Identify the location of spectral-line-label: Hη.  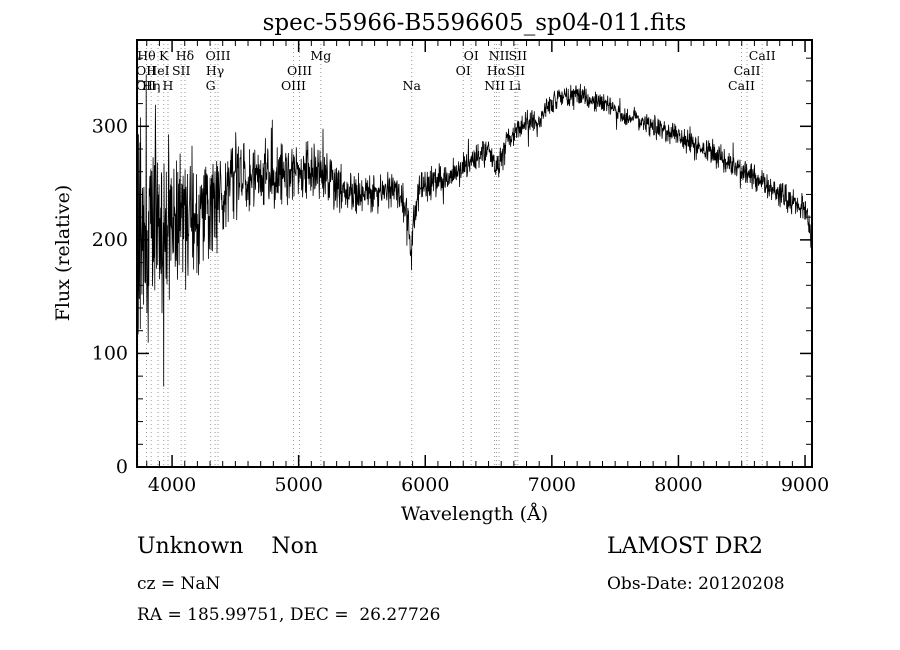
(151, 85).